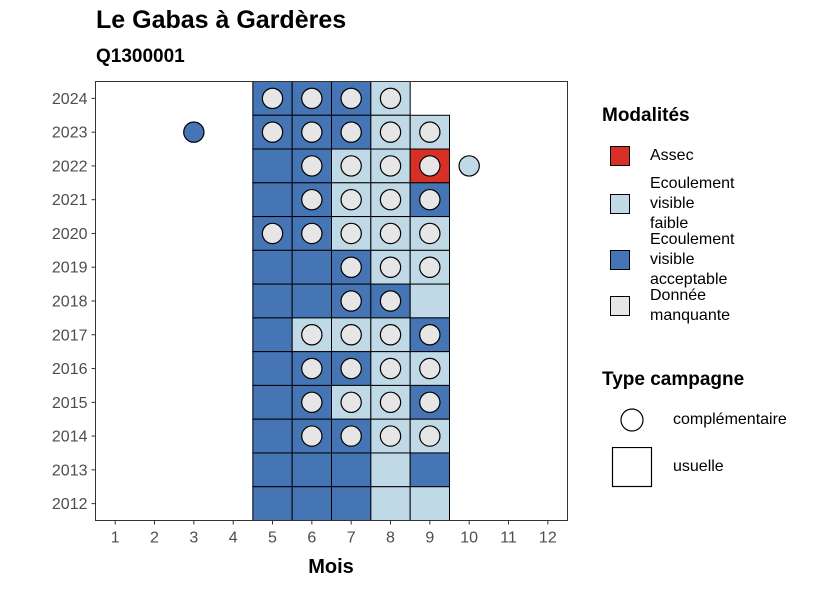 This screenshot has width=826, height=590. Describe the element at coordinates (70, 200) in the screenshot. I see `y-tick-label-2021: 2021` at that location.